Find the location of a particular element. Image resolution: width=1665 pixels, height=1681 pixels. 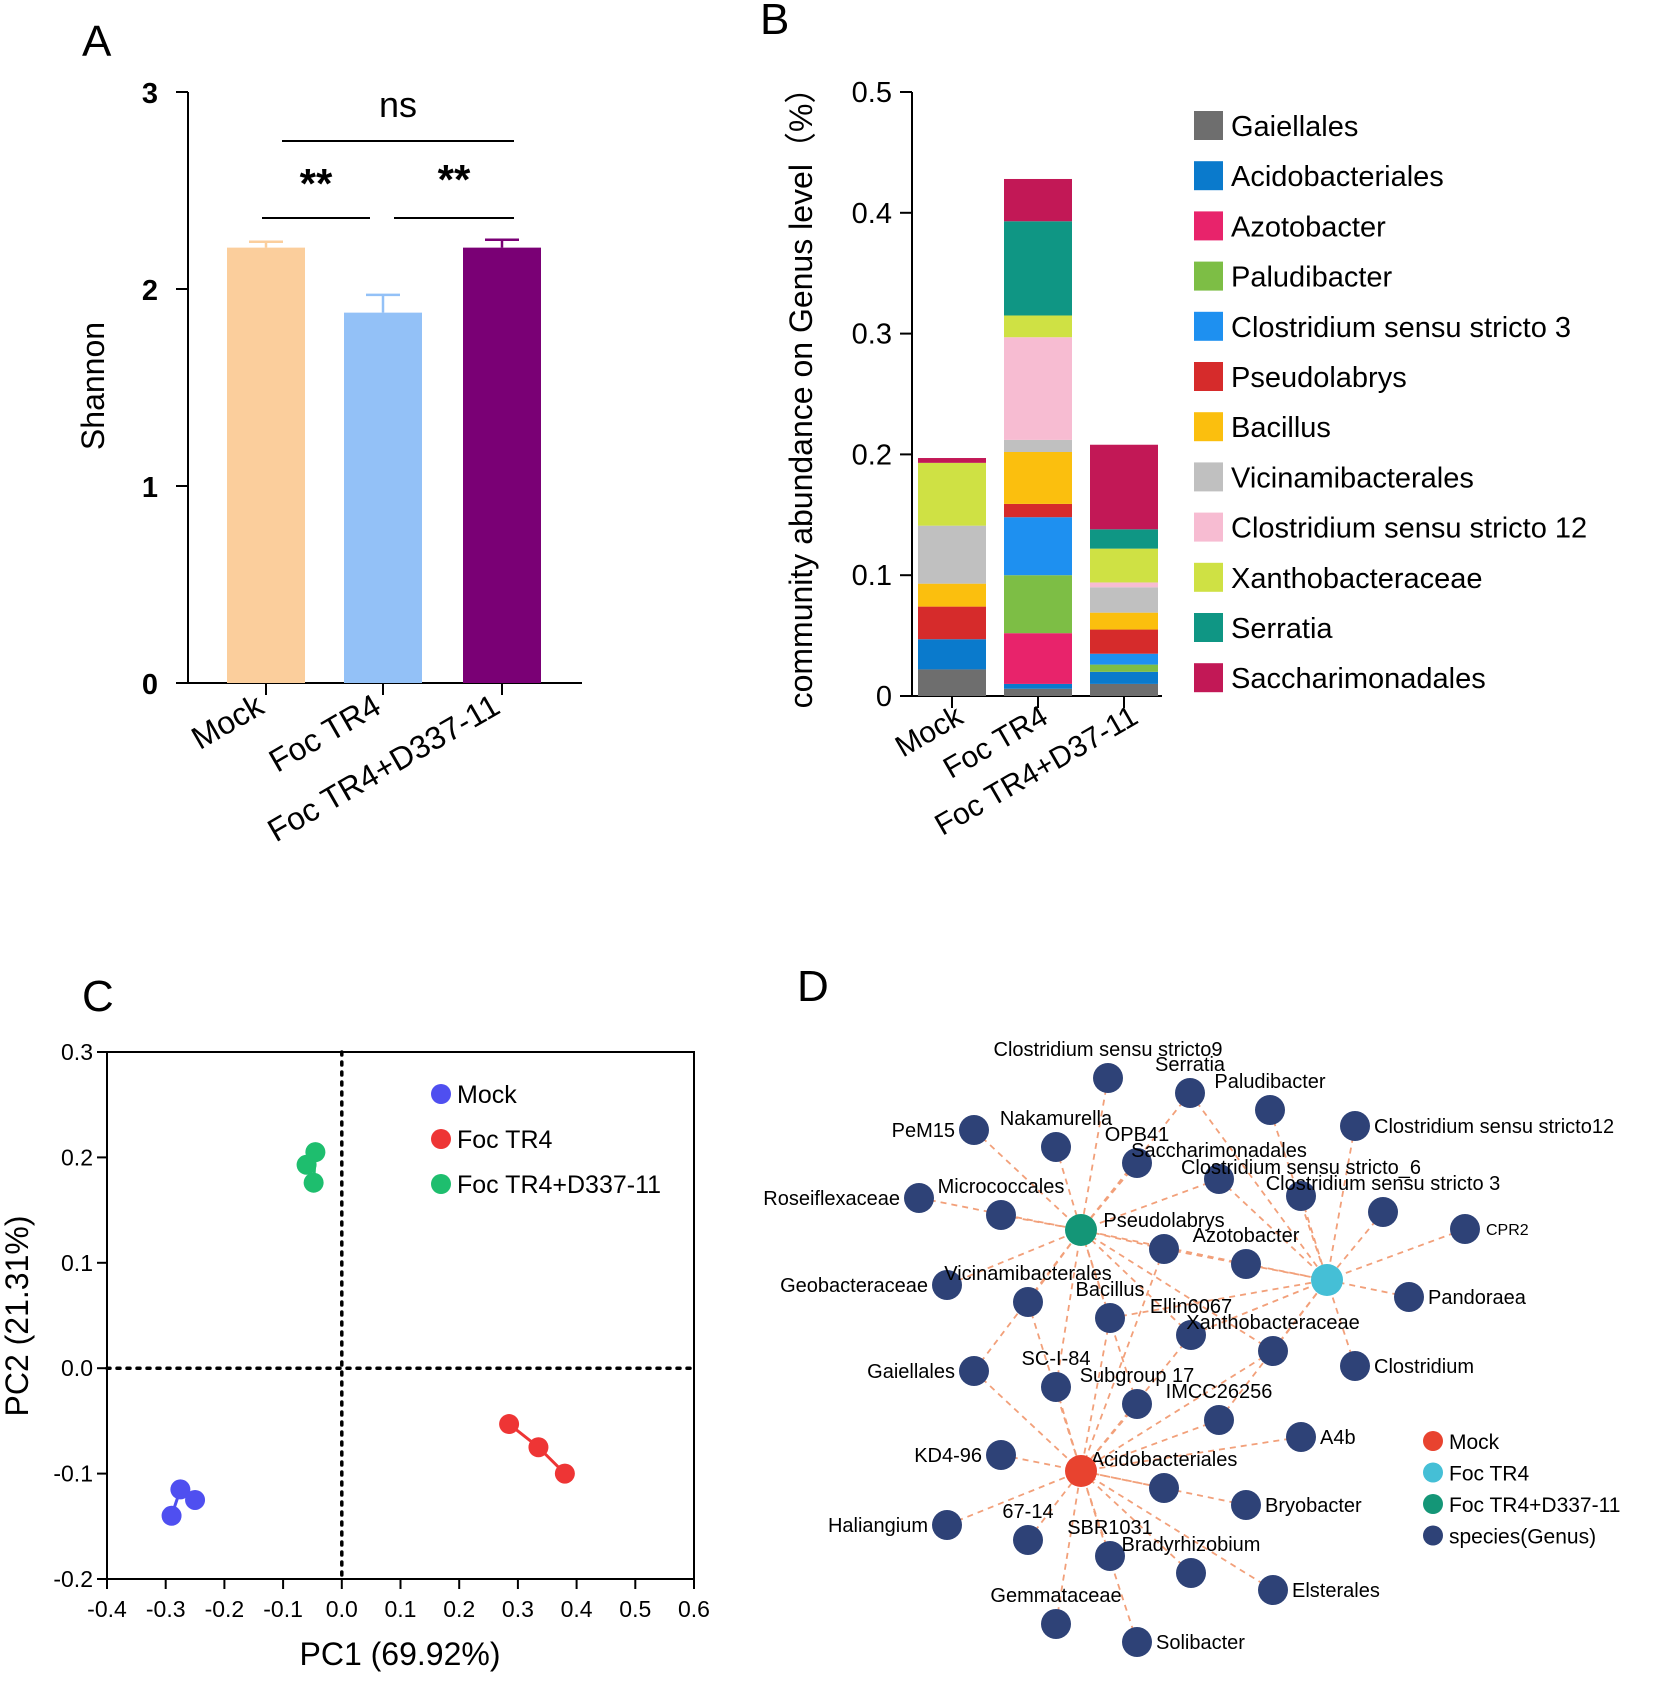

a-ytick-label: 2 is located at coordinates (150, 291).